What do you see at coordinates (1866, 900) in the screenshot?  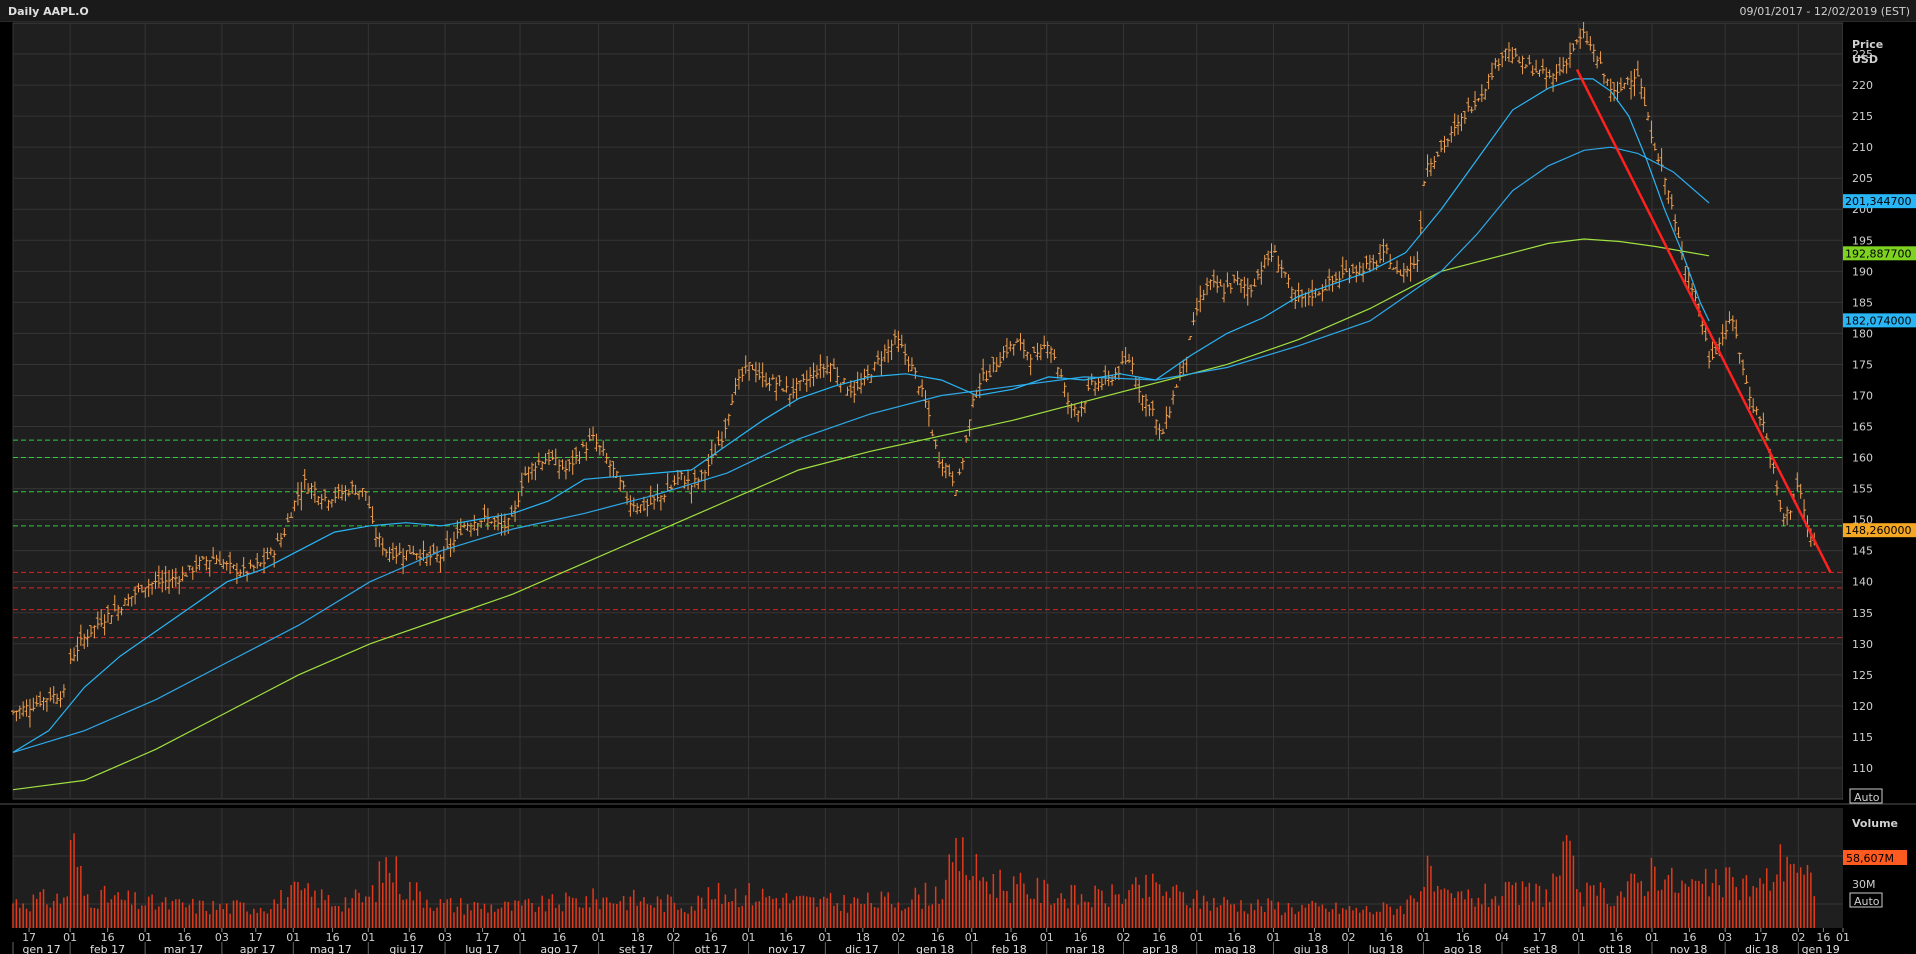 I see `volume-auto-button` at bounding box center [1866, 900].